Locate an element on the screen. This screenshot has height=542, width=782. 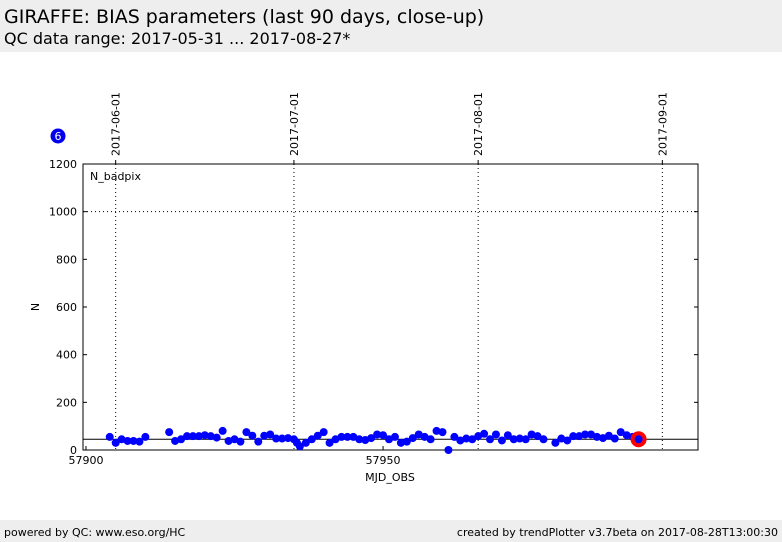
panel-number-badge: 6 is located at coordinates (58, 136).